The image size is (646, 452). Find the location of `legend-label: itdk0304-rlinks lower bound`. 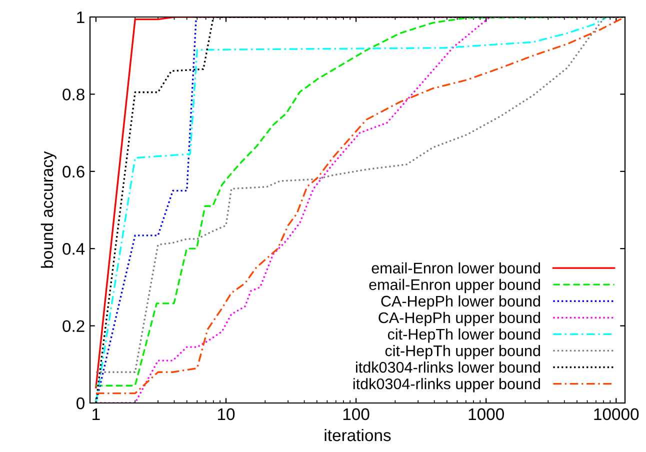

legend-label: itdk0304-rlinks lower bound is located at coordinates (448, 367).